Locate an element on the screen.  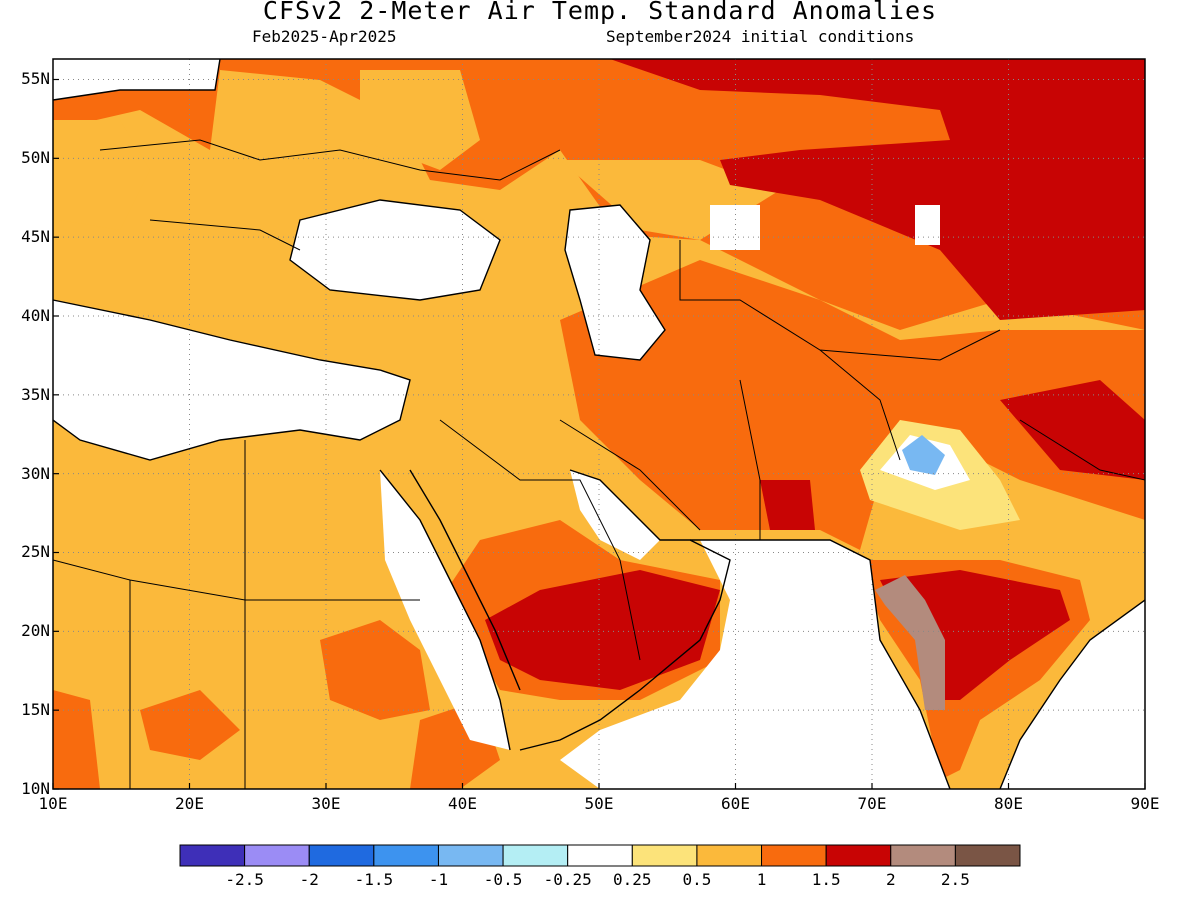
colorbar-label: 1.5 is located at coordinates (826, 879).